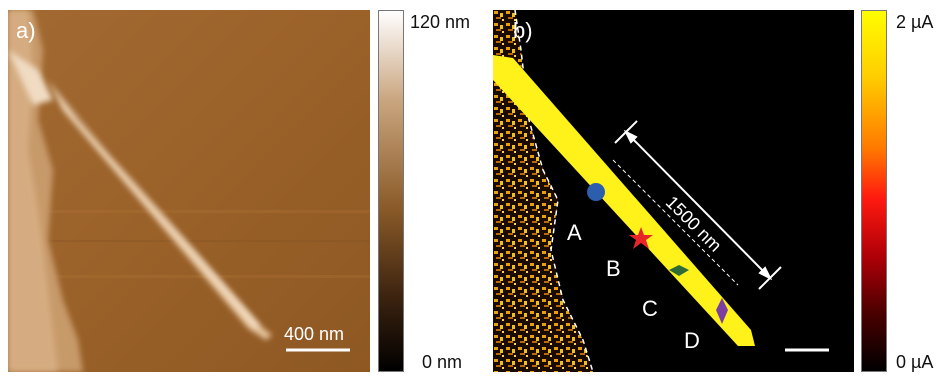  I want to click on height-colorbar-min: 0 nm, so click(442, 362).